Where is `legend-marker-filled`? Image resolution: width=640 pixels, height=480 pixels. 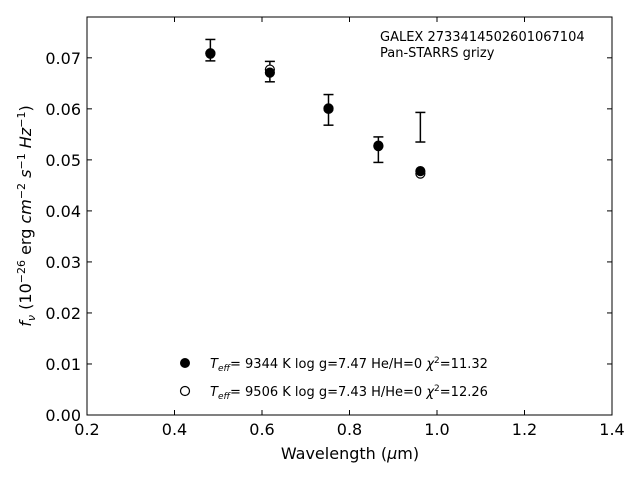 legend-marker-filled is located at coordinates (185, 363).